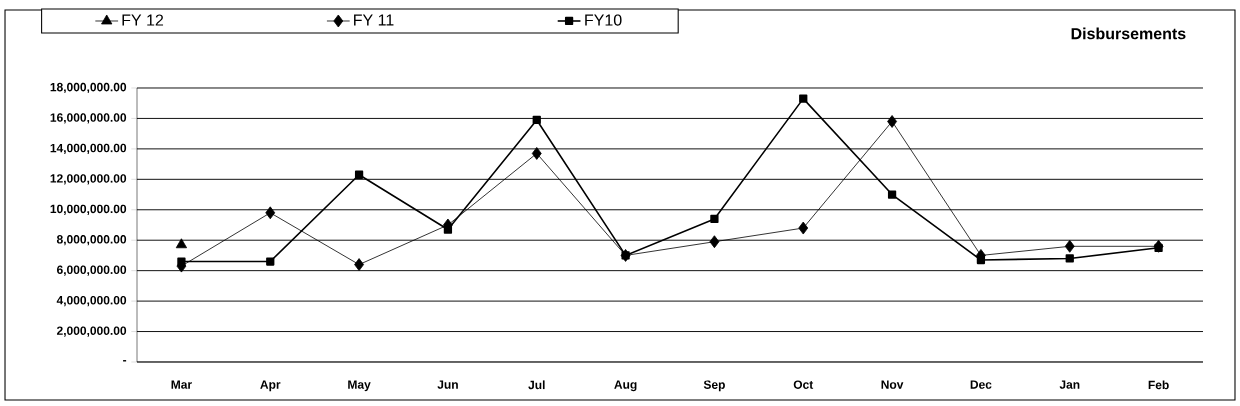 The image size is (1240, 406). What do you see at coordinates (91, 240) in the screenshot?
I see `y-tick-label: 8,000,000.00` at bounding box center [91, 240].